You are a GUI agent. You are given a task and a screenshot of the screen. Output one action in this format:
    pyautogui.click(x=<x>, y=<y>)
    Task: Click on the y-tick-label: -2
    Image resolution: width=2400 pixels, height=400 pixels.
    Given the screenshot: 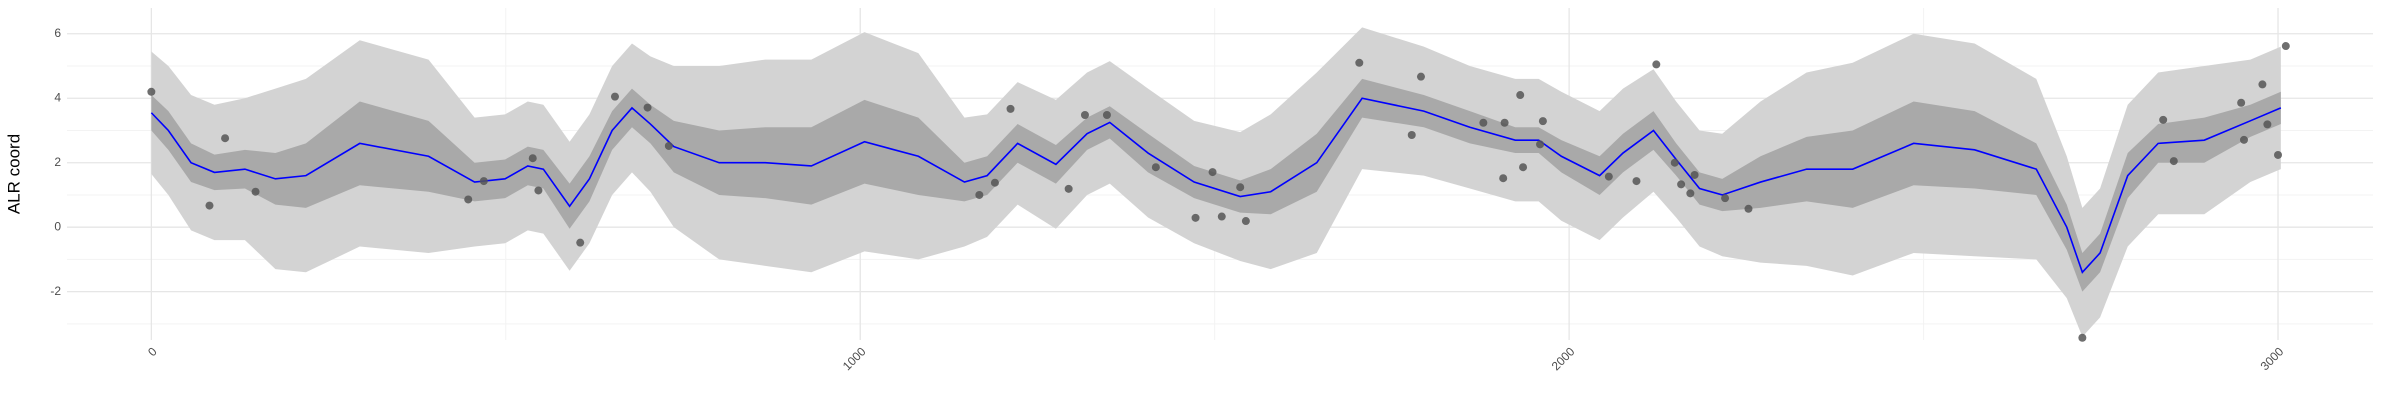 What is the action you would take?
    pyautogui.click(x=55, y=291)
    